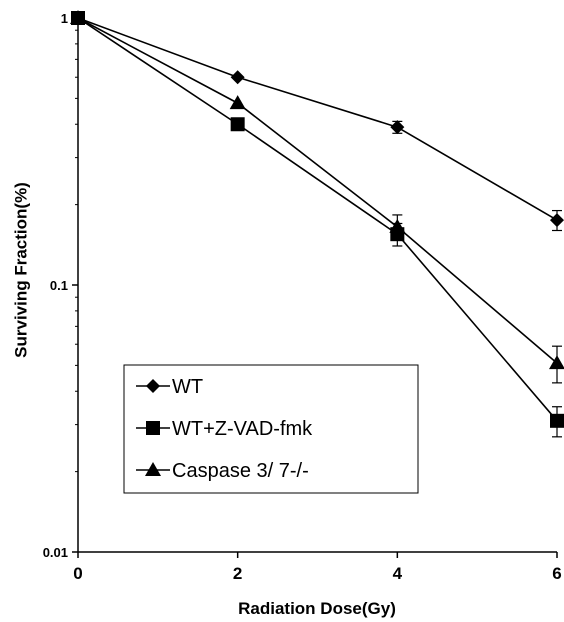 The height and width of the screenshot is (622, 564). What do you see at coordinates (398, 573) in the screenshot?
I see `x-tick-label: 4` at bounding box center [398, 573].